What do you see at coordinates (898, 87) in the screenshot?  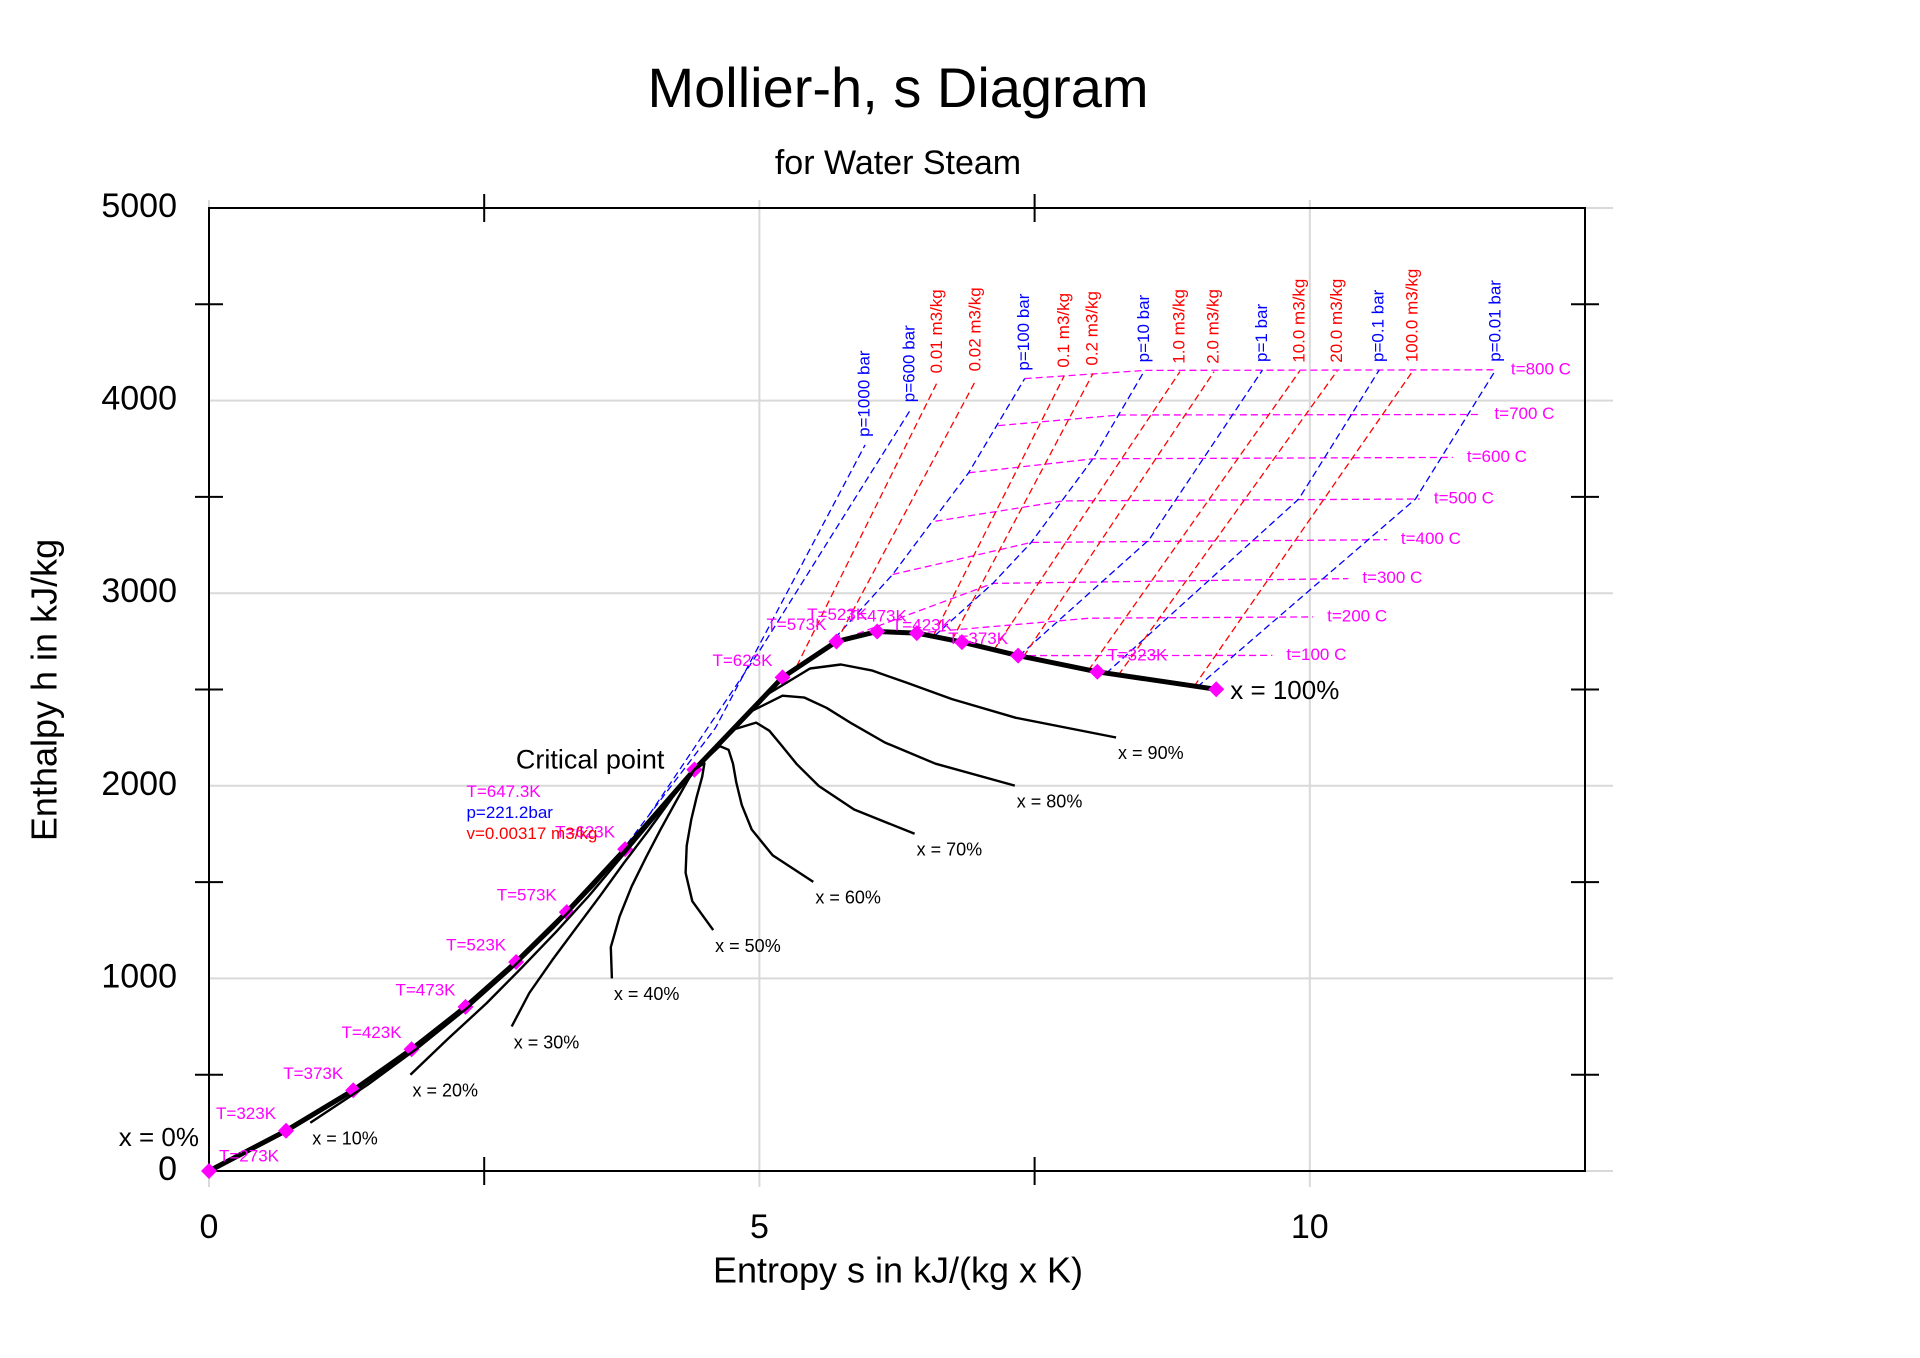 I see `chart-title: Mollier-h, s Diagram` at bounding box center [898, 87].